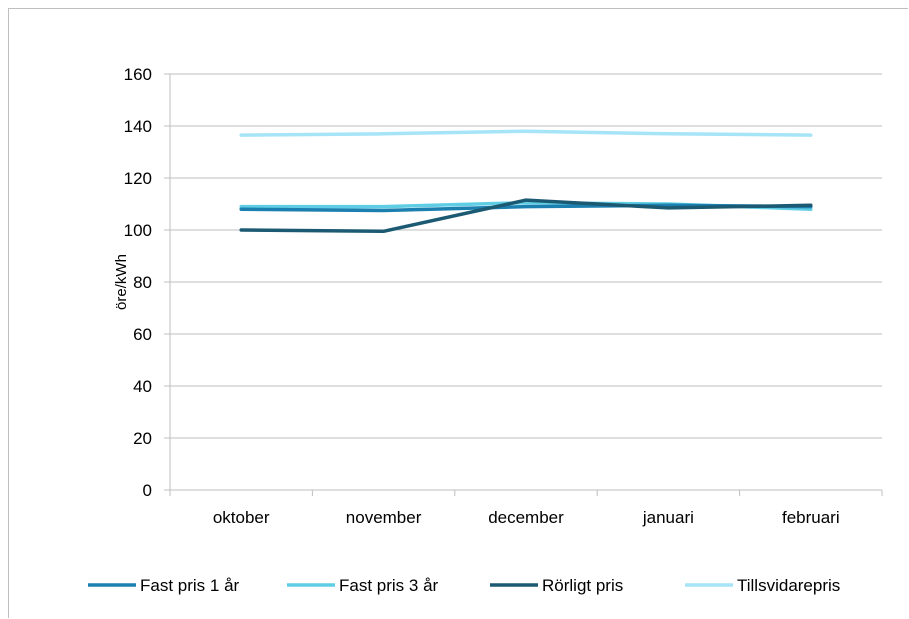 This screenshot has height=619, width=909. What do you see at coordinates (788, 585) in the screenshot?
I see `legend-label: Tillsvidarepris` at bounding box center [788, 585].